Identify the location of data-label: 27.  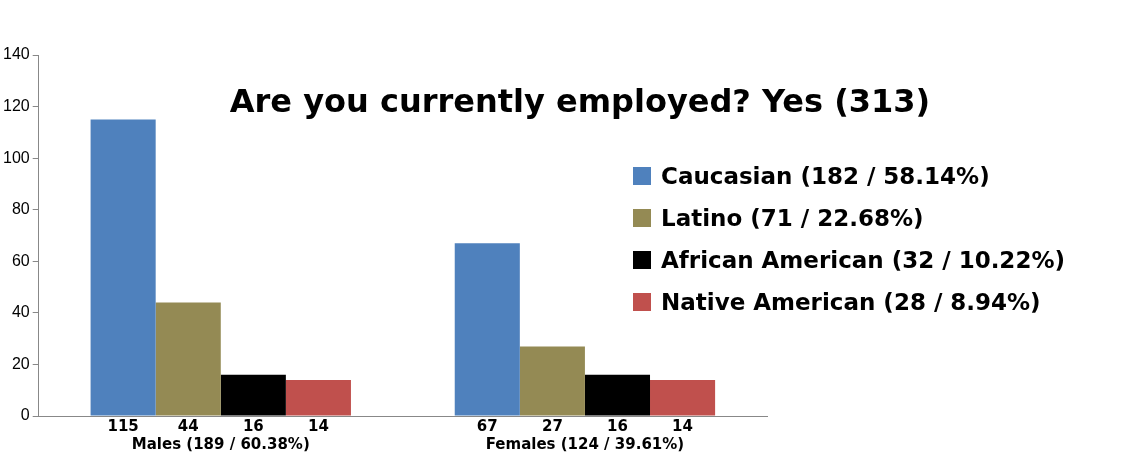
(552, 426).